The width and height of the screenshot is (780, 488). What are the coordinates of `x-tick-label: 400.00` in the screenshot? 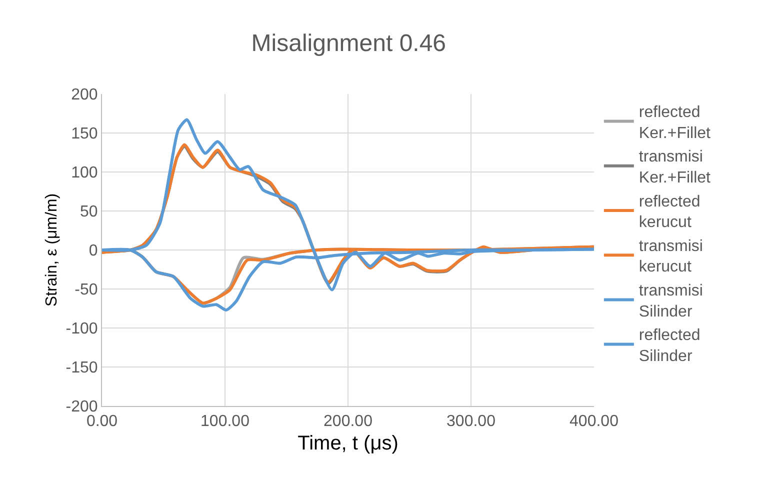 It's located at (594, 421).